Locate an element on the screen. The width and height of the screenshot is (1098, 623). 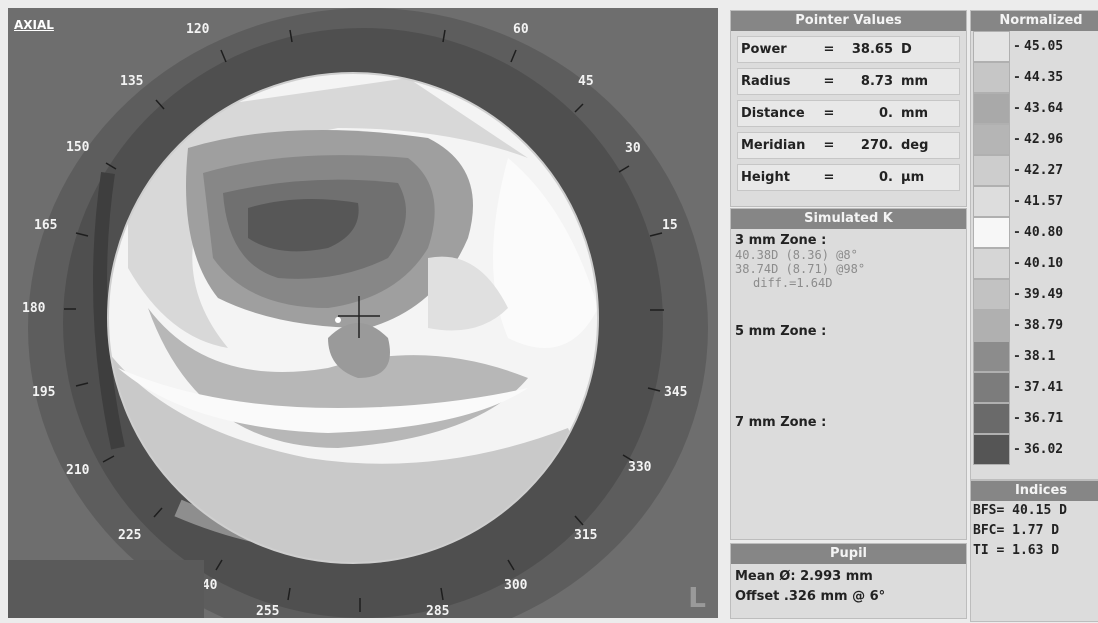
degree-label-120: 120 is located at coordinates (198, 29).